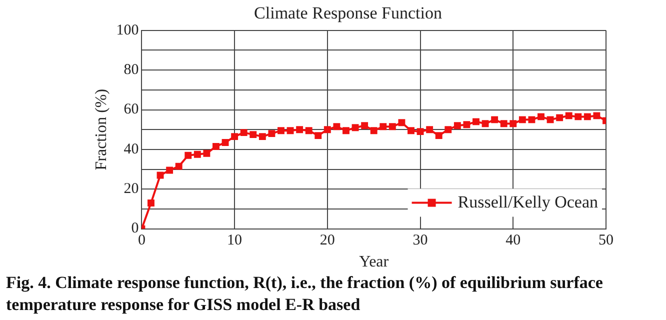 This screenshot has width=666, height=320. Describe the element at coordinates (304, 294) in the screenshot. I see `caption: Fig. 4. Climate response function, R(t), i.e., the fraction (%) of equilibrium surface temperature response for GISS model E-R based` at that location.